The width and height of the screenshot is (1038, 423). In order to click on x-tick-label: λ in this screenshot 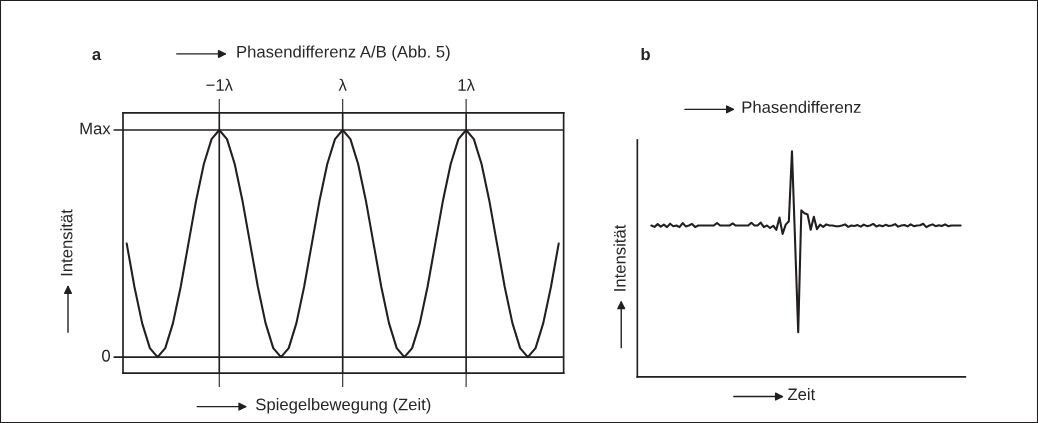, I will do `click(342, 84)`.